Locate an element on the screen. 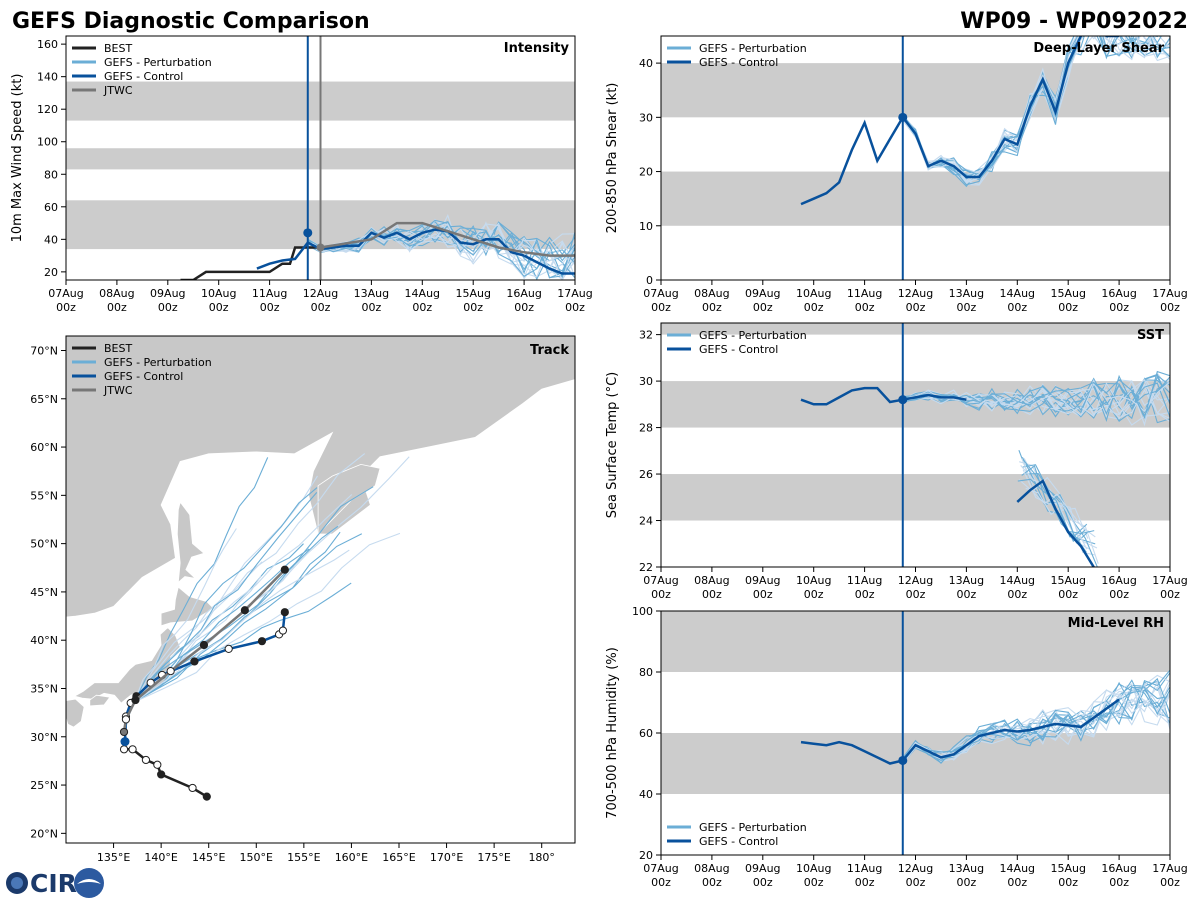  y-tick-label: 120 is located at coordinates (47, 109).